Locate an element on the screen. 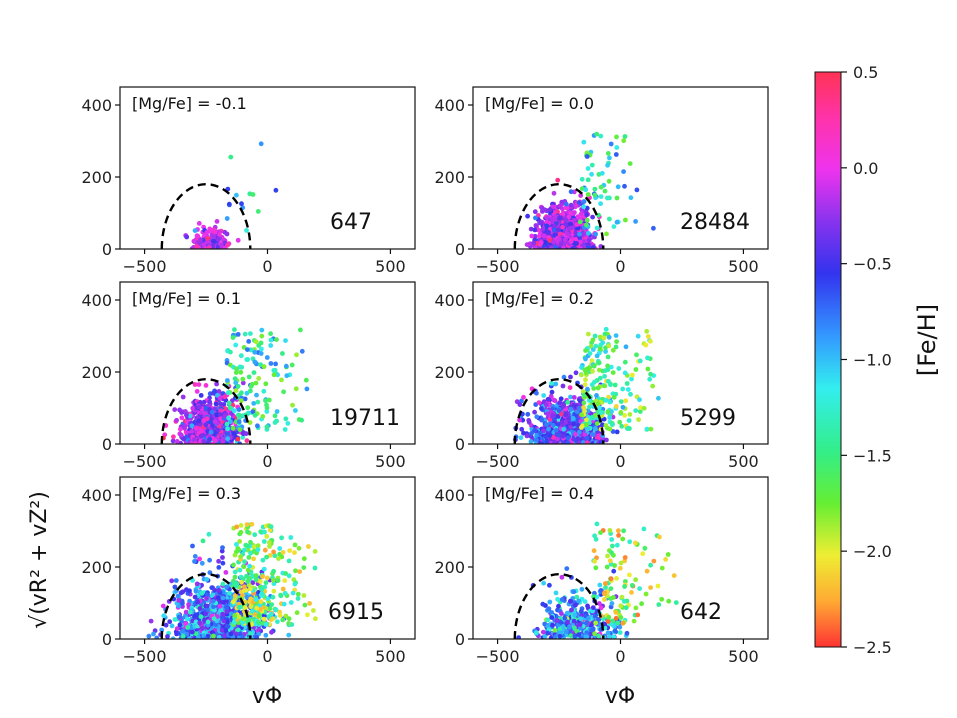 This screenshot has height=718, width=957. panel-label: [Mg/Fe] = -0.1 is located at coordinates (189, 103).